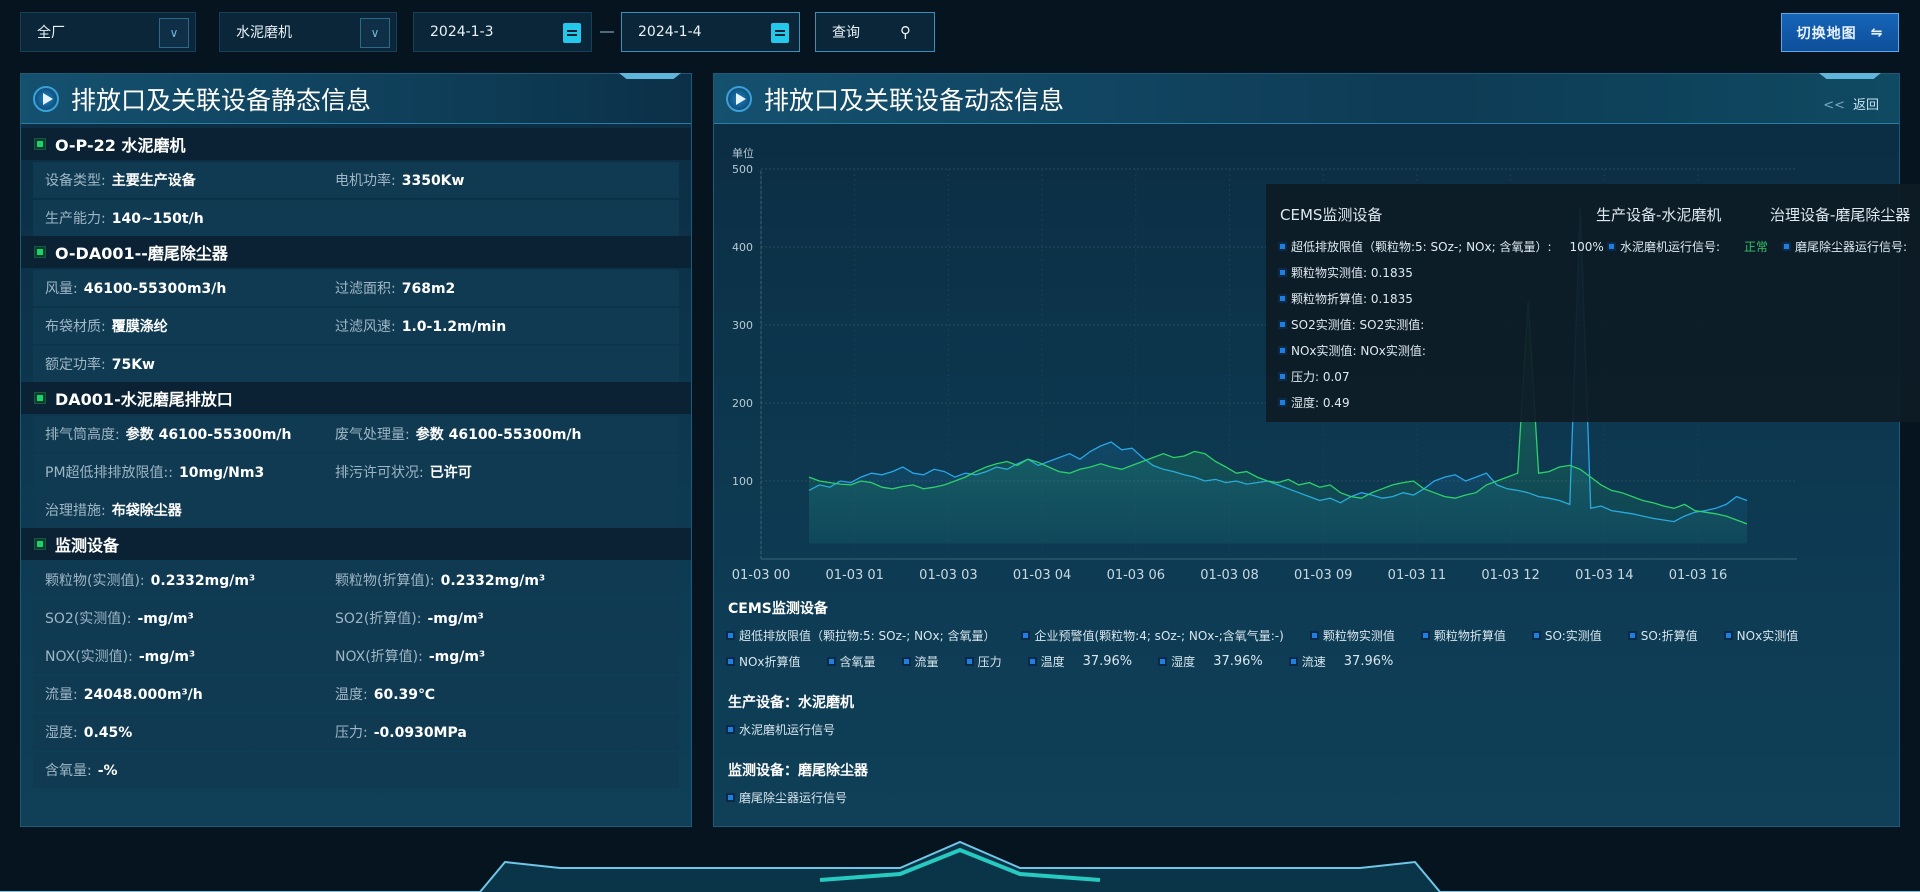 The width and height of the screenshot is (1920, 892). What do you see at coordinates (1313, 662) in the screenshot?
I see `legend-item-label: 流速` at bounding box center [1313, 662].